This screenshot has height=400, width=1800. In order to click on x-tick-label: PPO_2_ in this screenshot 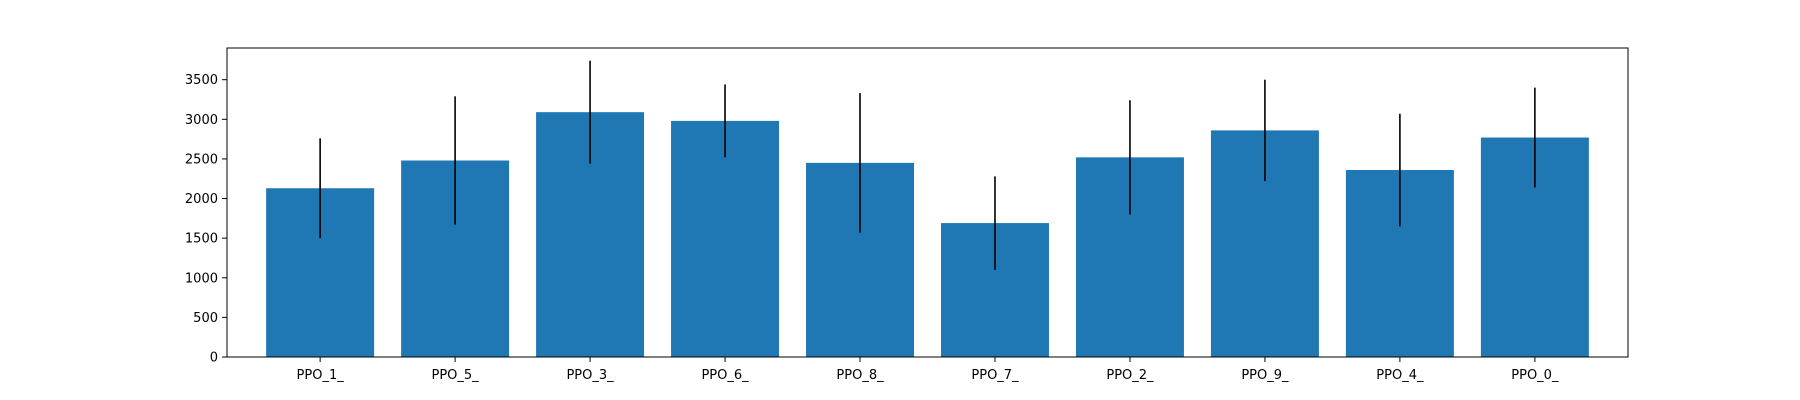, I will do `click(1130, 375)`.